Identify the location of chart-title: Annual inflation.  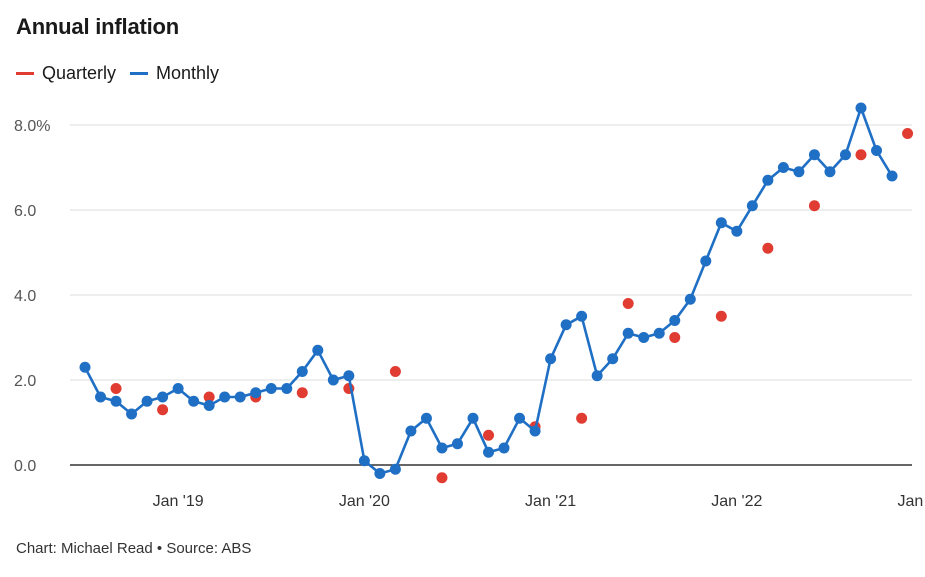
(98, 26).